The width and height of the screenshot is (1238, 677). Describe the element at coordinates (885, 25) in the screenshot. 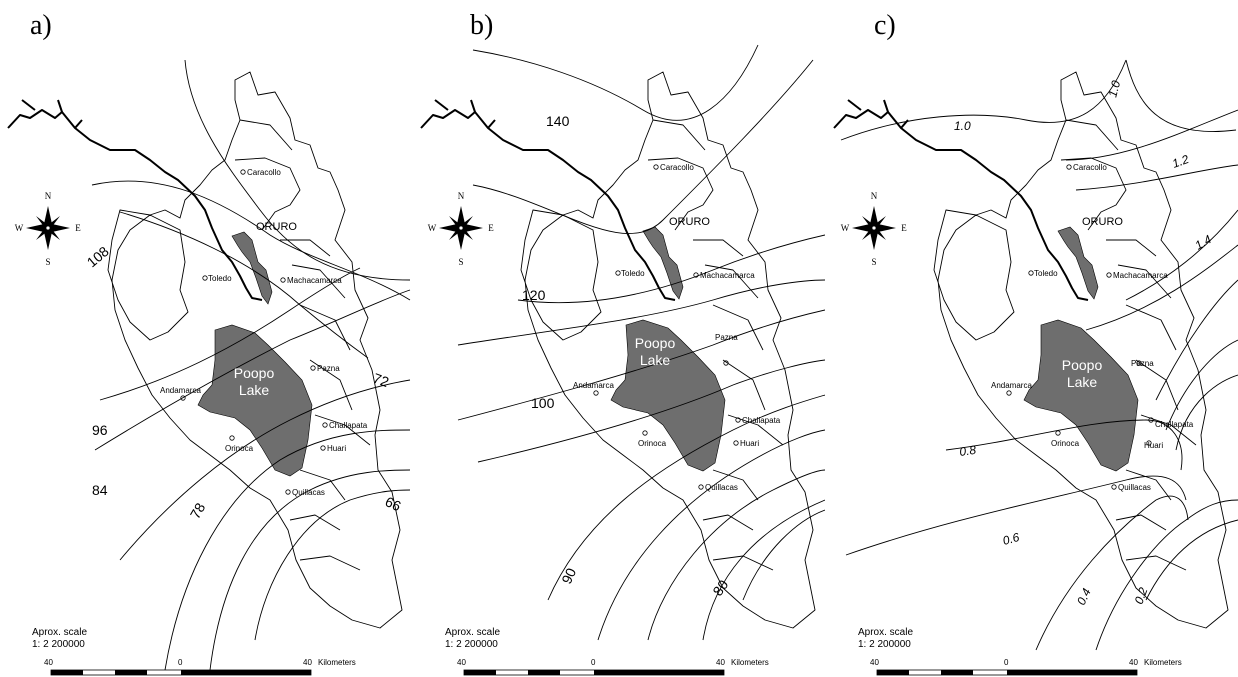

I see `panel-letter: c)` at that location.